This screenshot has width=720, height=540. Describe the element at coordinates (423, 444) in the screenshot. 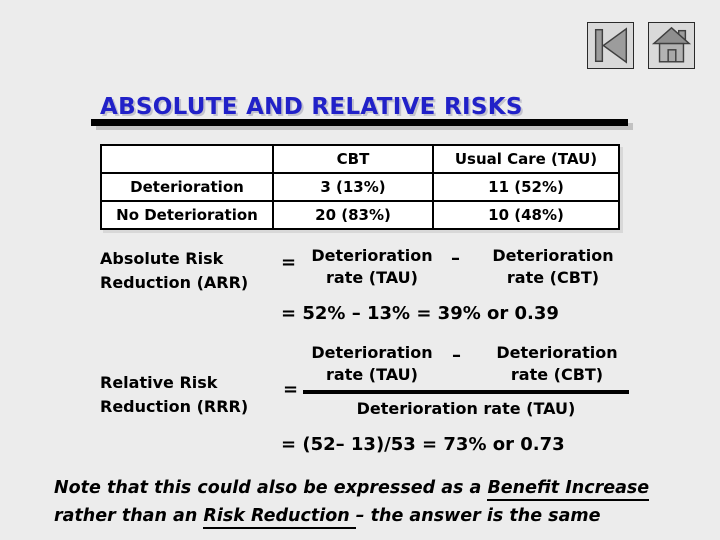

I see `rrr-result: = (52– 13)/53 = 73% or 0.73` at that location.